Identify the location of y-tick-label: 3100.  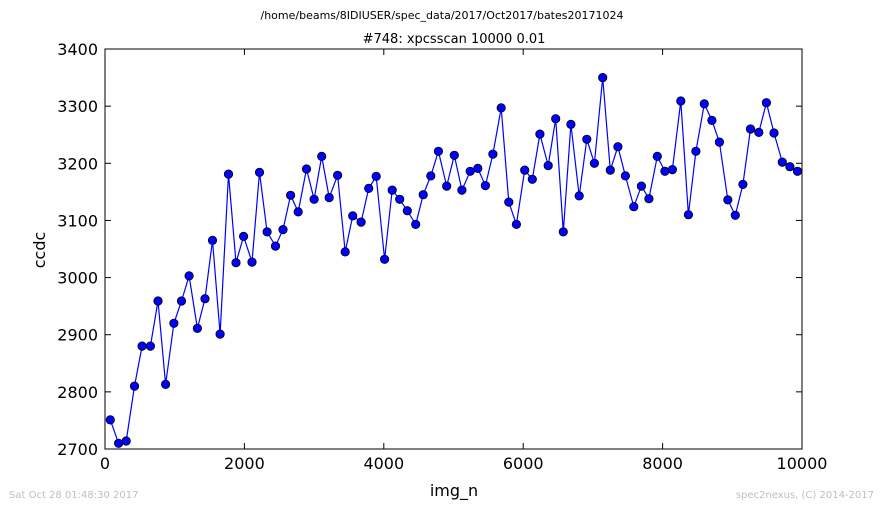
(77, 220).